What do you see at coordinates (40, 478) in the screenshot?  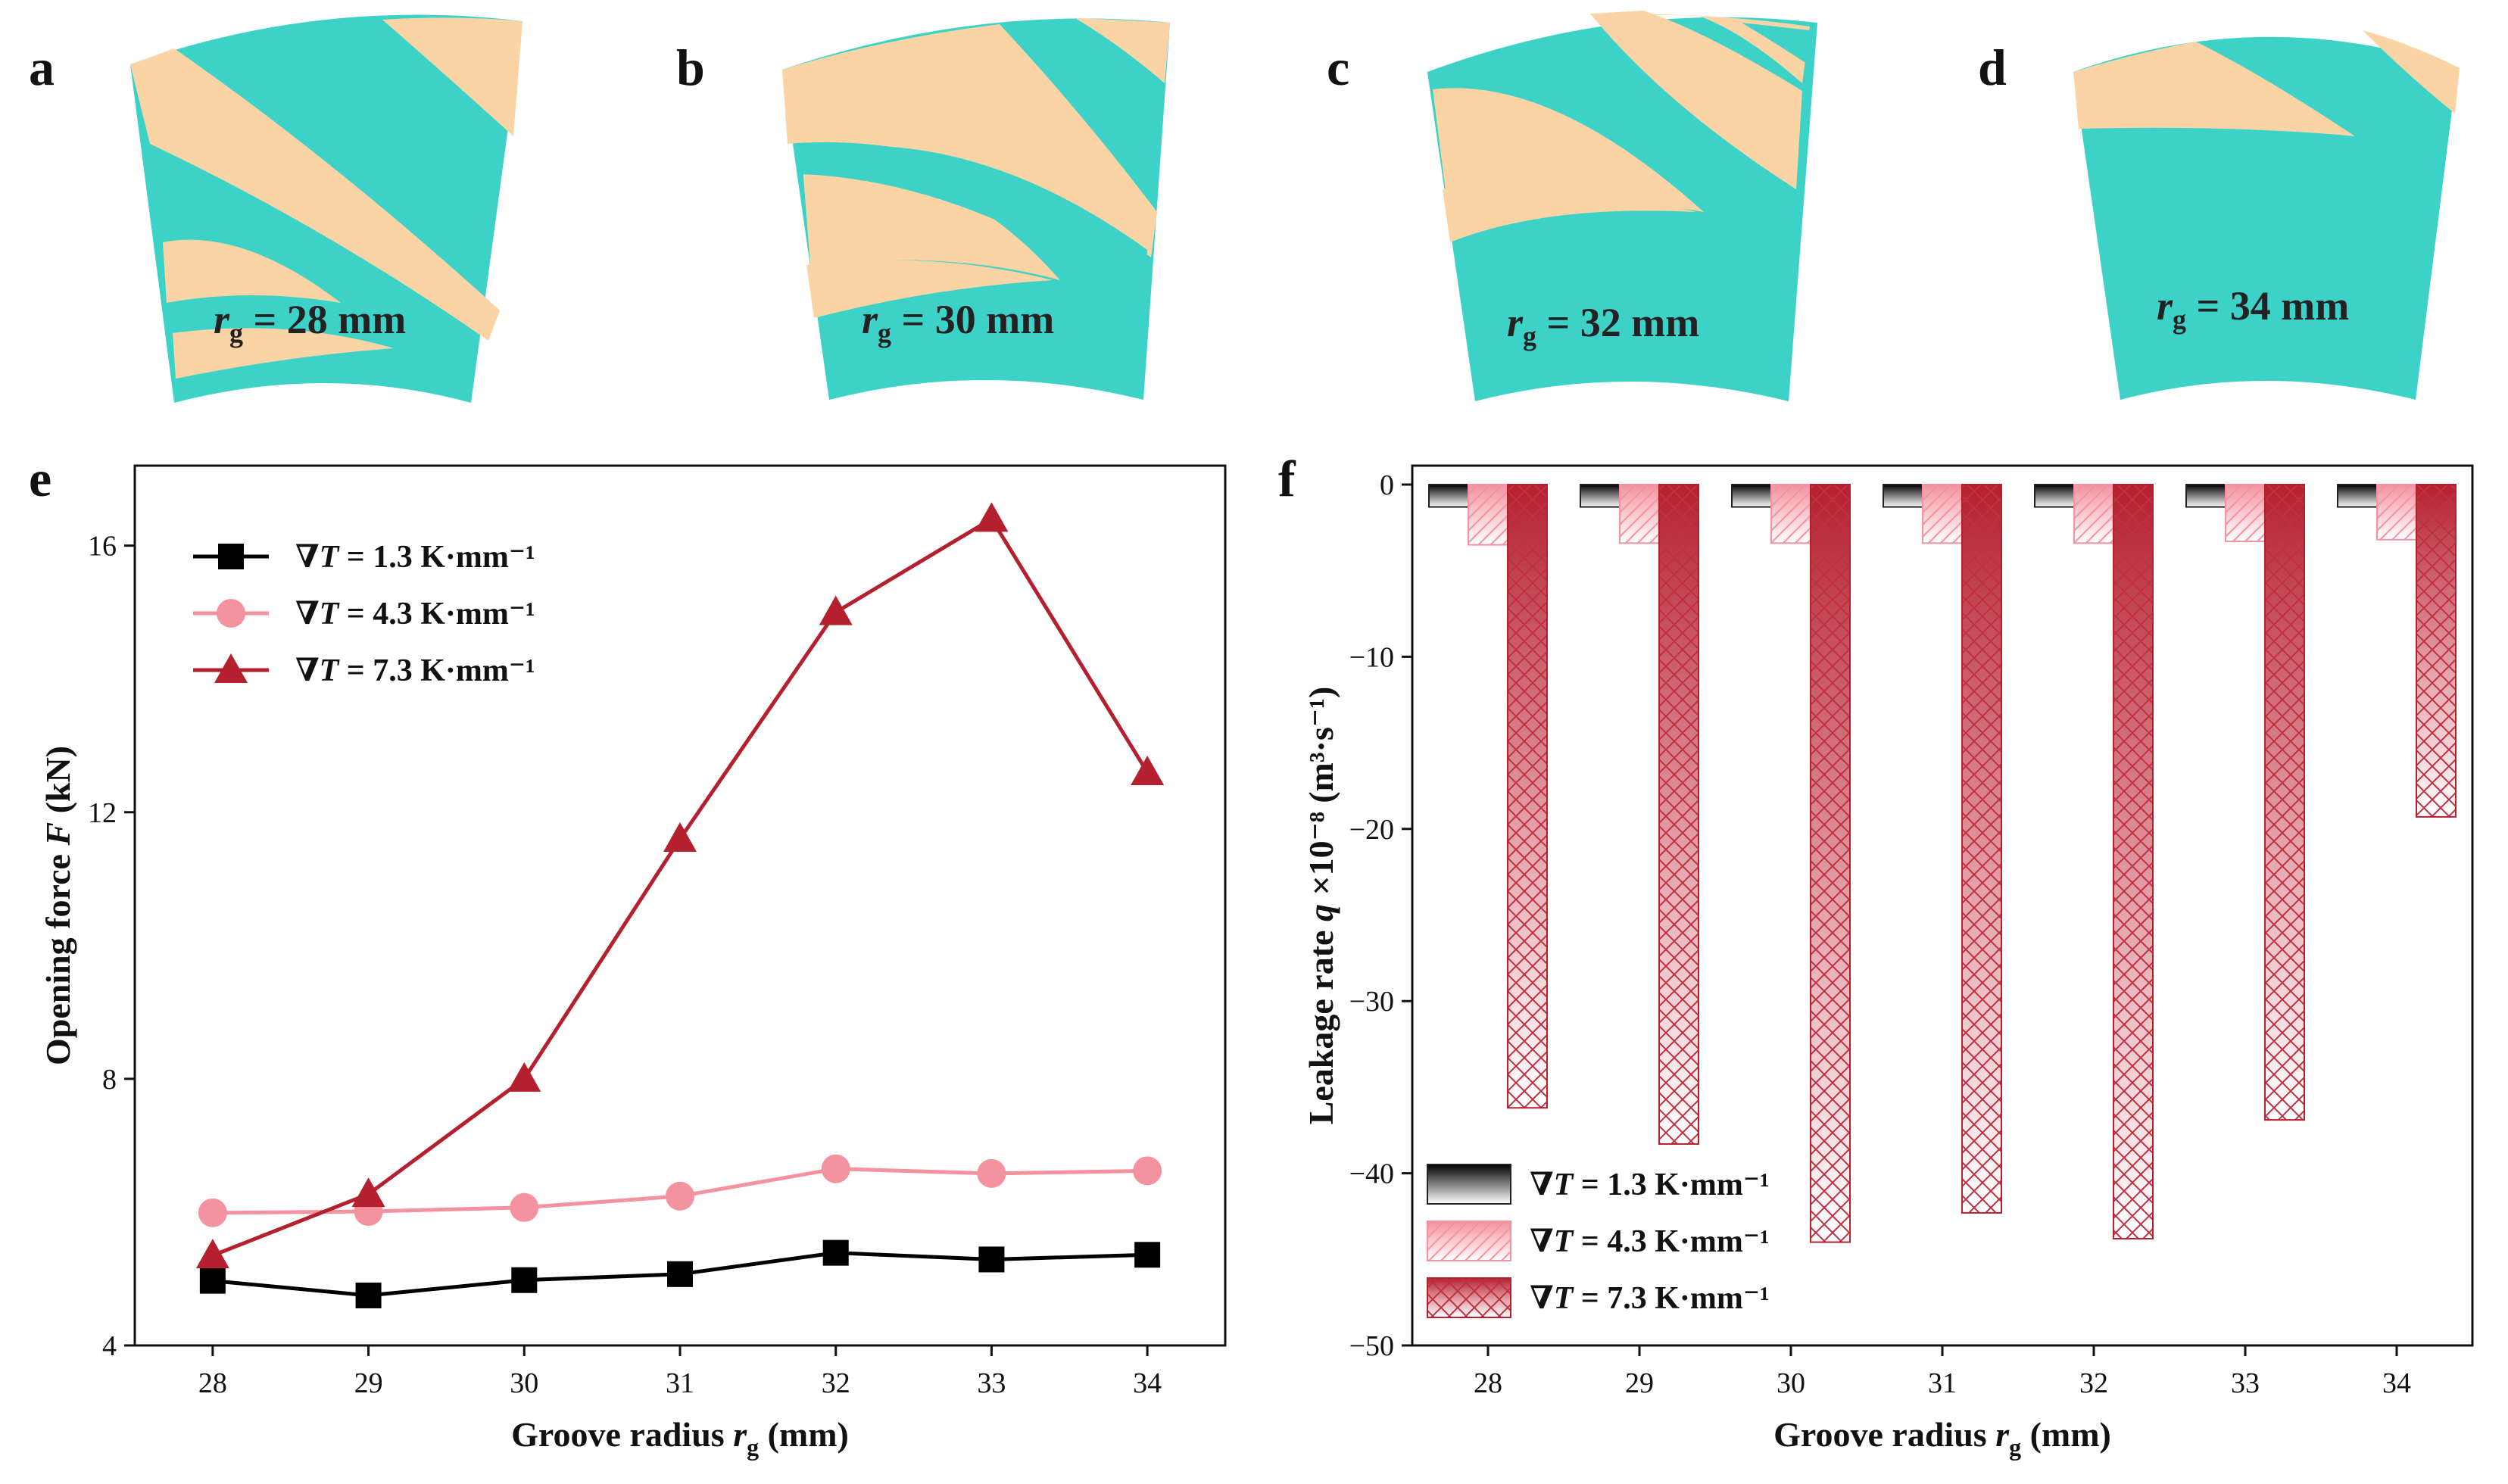 I see `panel-letter-e: e` at bounding box center [40, 478].